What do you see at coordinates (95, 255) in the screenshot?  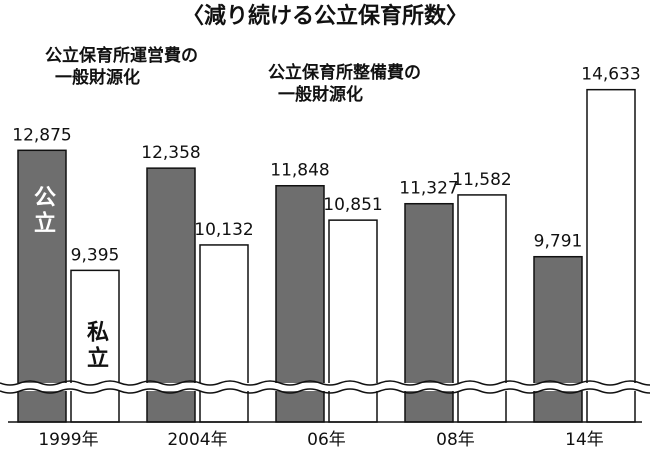 I see `value-label: 9,395` at bounding box center [95, 255].